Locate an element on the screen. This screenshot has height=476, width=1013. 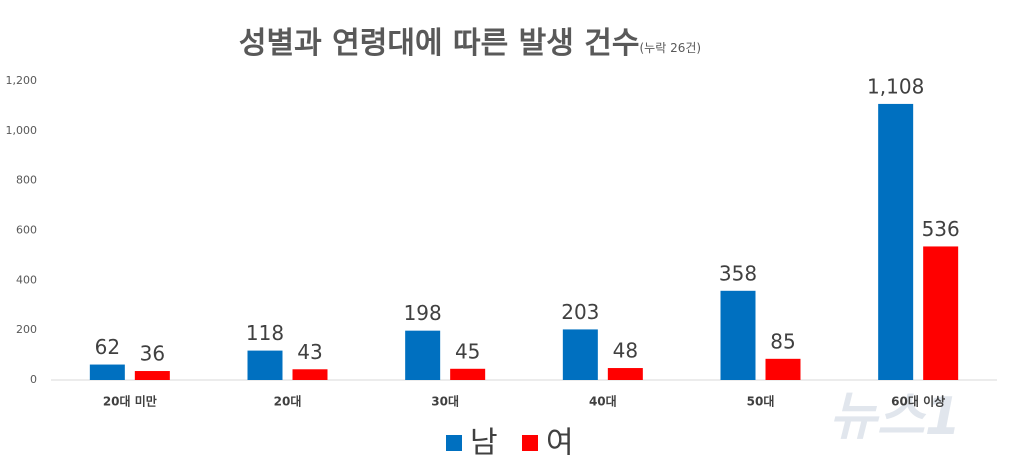
value-label: 203 is located at coordinates (580, 312).